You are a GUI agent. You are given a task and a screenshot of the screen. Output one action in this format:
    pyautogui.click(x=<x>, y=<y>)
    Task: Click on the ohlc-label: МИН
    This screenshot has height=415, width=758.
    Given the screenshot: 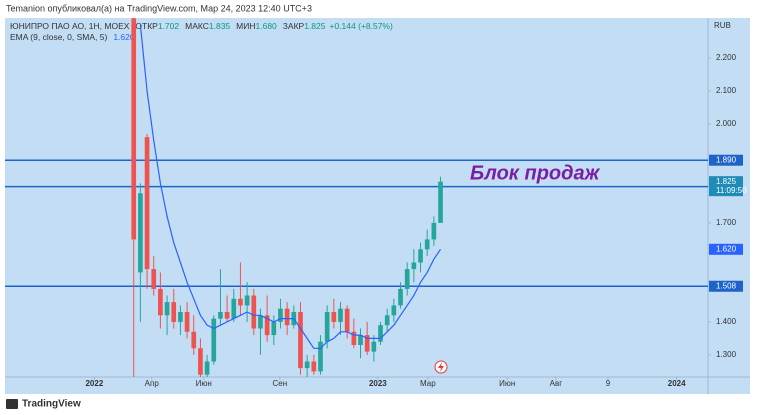 What is the action you would take?
    pyautogui.click(x=245, y=26)
    